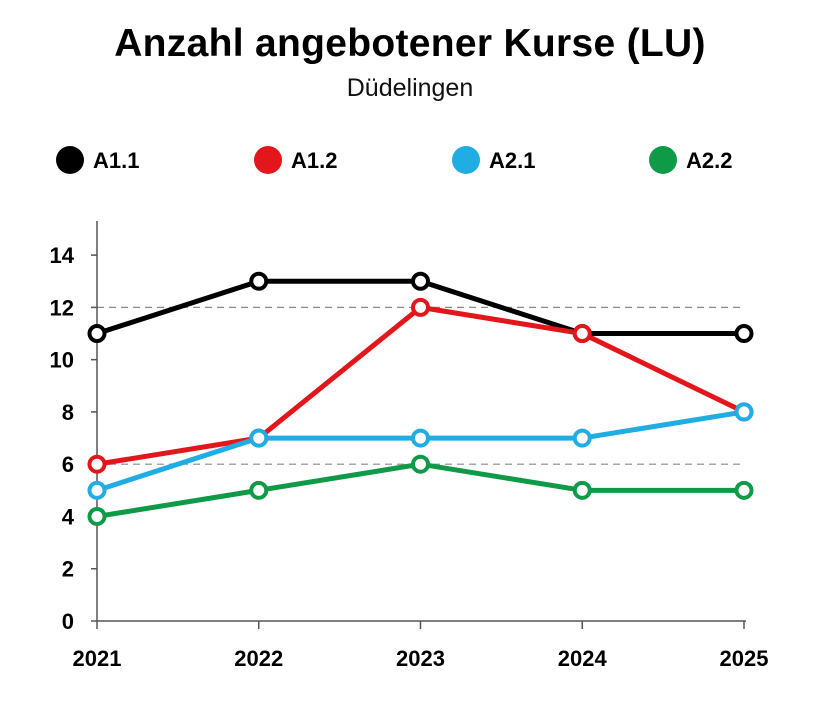 Image resolution: width=820 pixels, height=701 pixels. I want to click on x-tick-label: 2022, so click(258, 658).